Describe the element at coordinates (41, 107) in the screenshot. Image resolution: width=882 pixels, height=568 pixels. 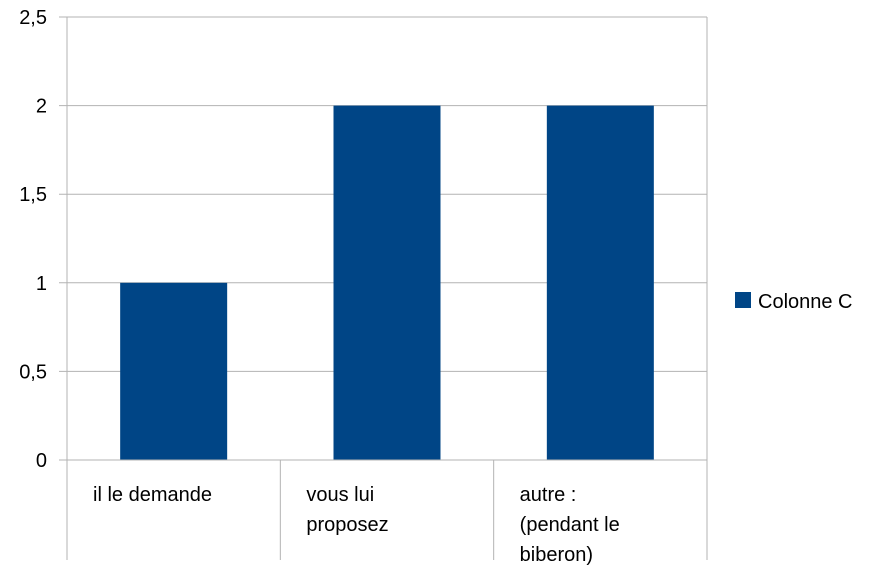
I see `y-tick-label: 2` at that location.